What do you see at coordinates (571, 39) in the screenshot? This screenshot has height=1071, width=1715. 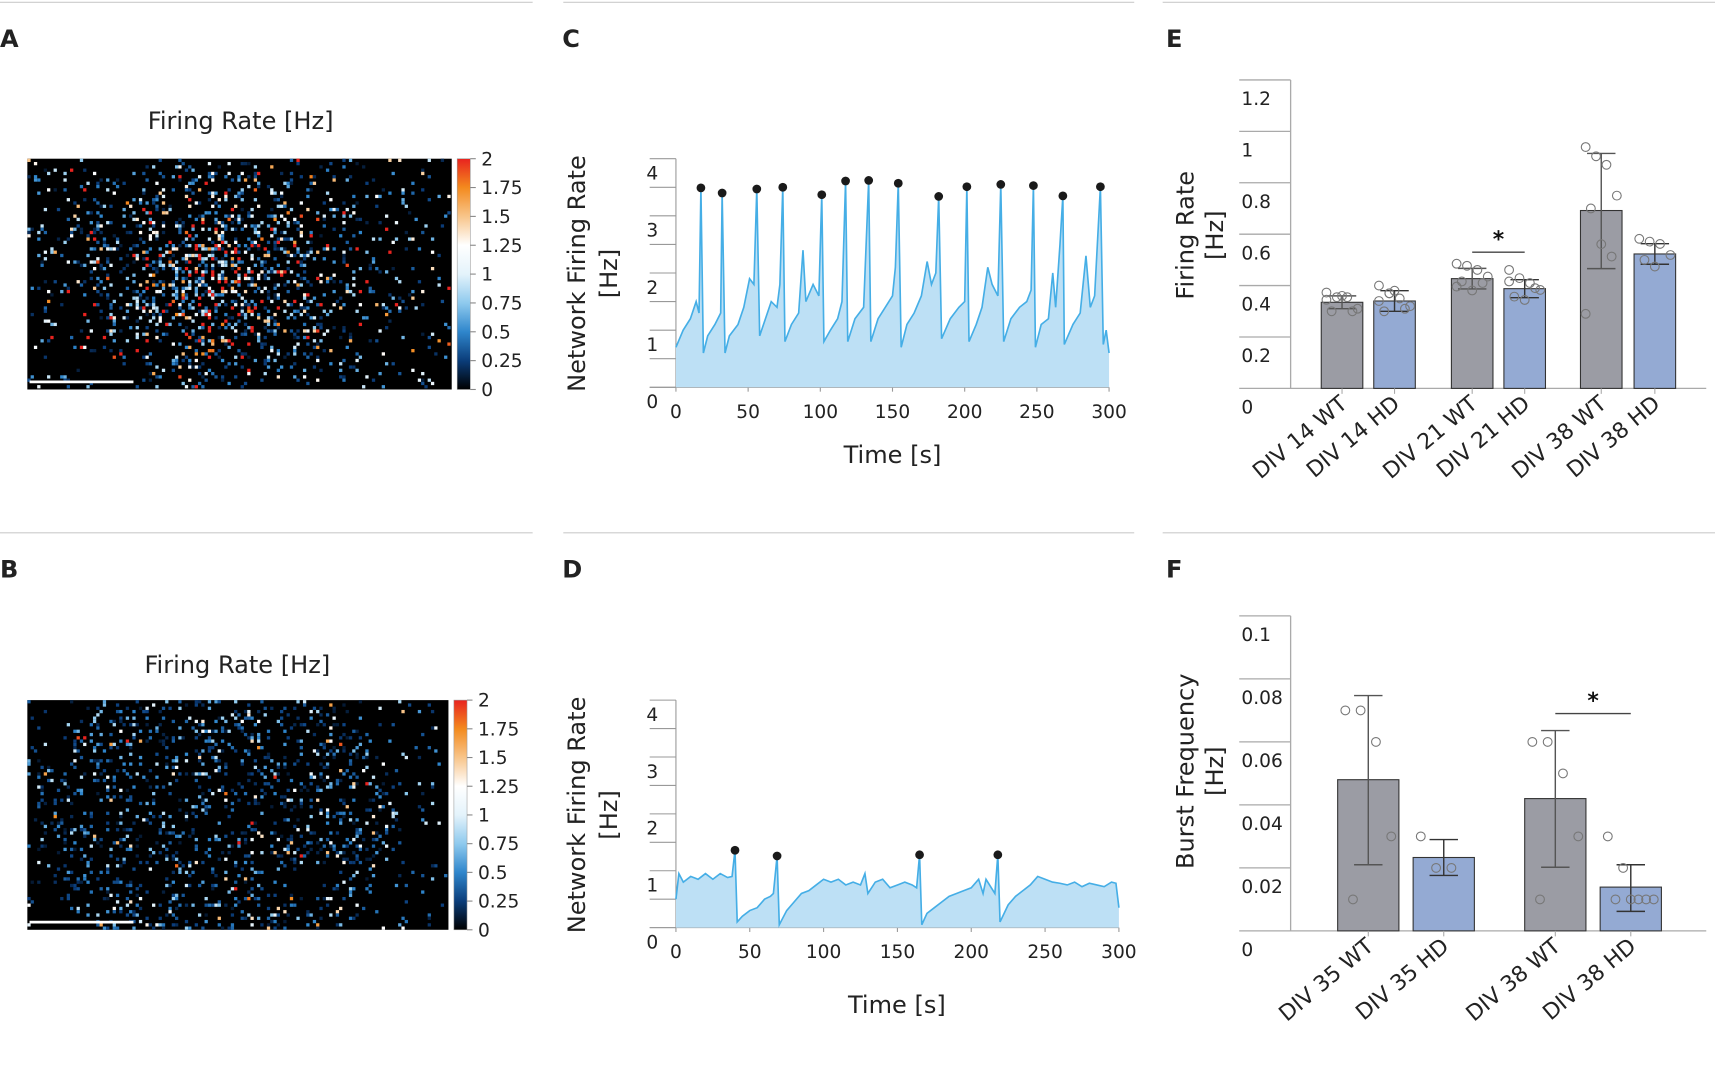 I see `panel-label-c: C` at bounding box center [571, 39].